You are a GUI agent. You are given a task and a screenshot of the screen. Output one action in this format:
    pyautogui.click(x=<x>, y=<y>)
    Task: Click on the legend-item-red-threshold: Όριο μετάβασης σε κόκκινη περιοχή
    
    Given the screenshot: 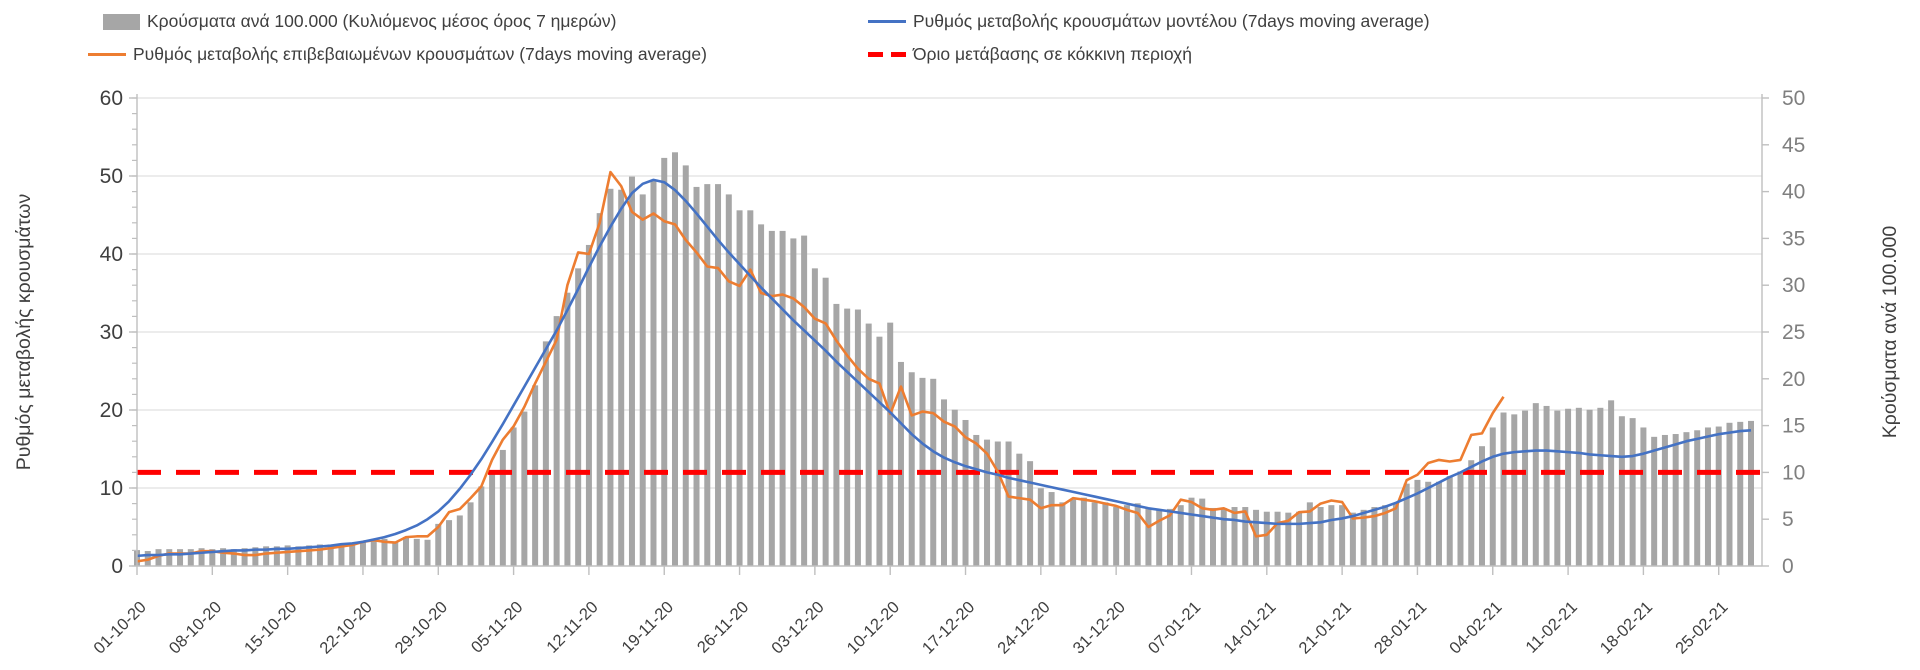 What is the action you would take?
    pyautogui.click(x=1030, y=54)
    